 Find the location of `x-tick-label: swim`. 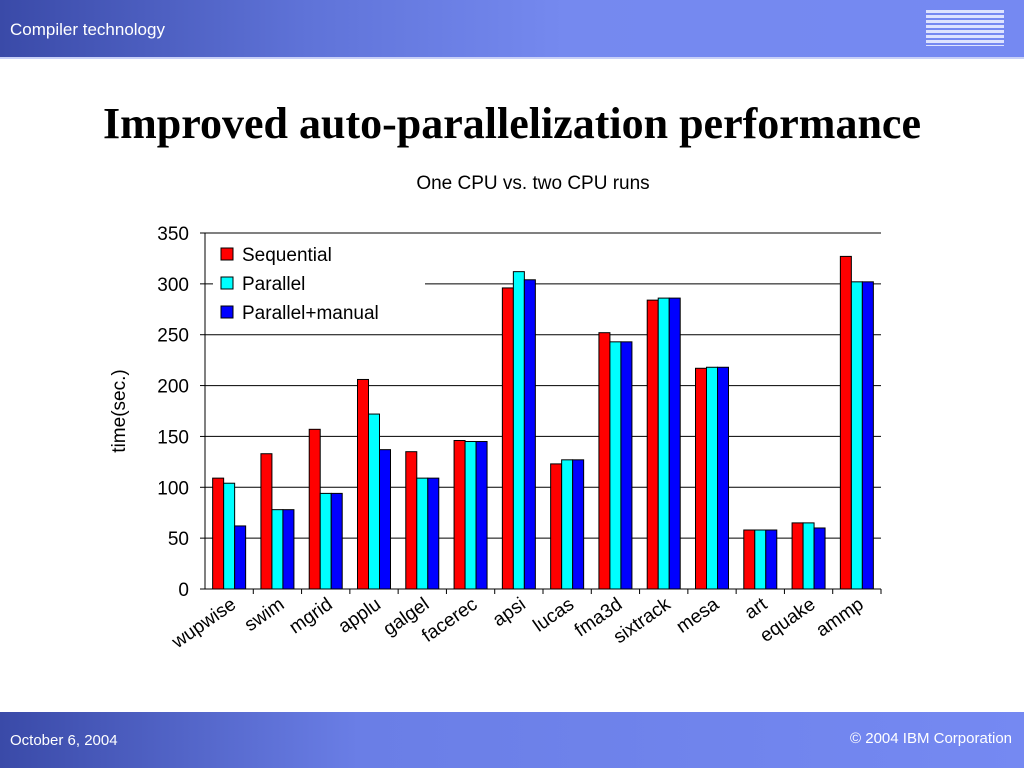

x-tick-label: swim is located at coordinates (264, 615).